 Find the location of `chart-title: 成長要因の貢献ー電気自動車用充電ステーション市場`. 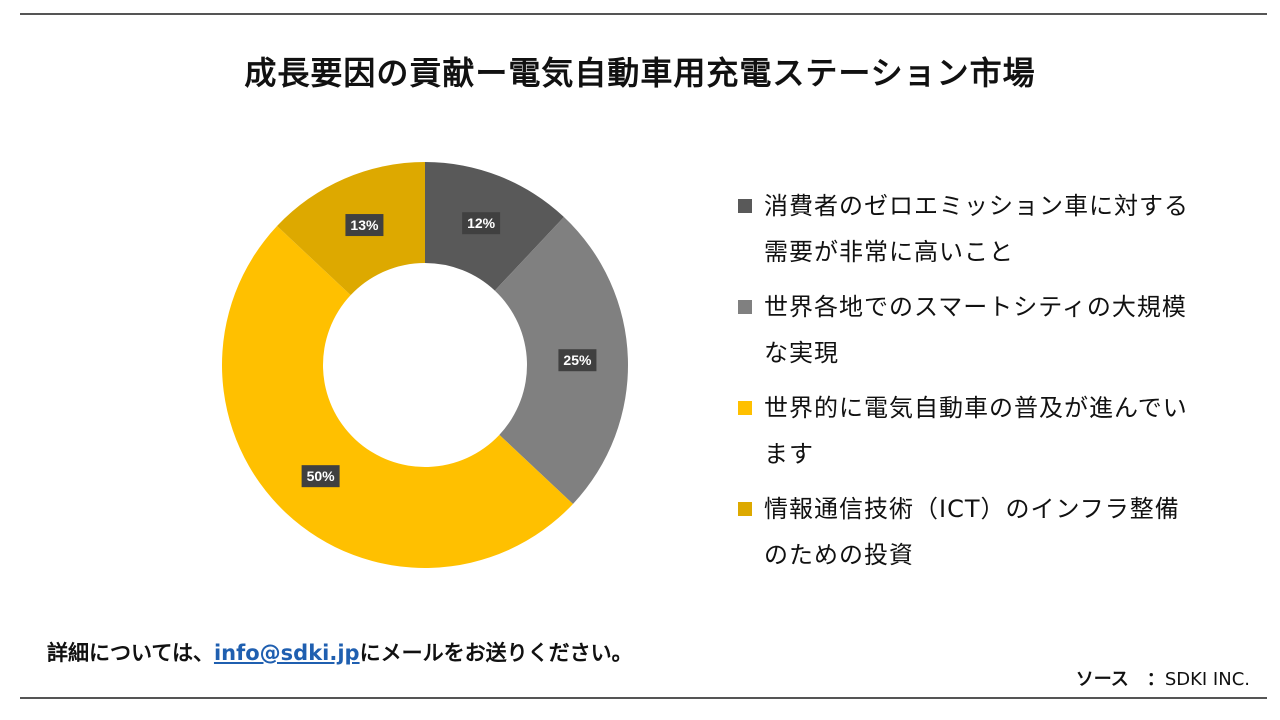

chart-title: 成長要因の貢献ー電気自動車用充電ステーション市場 is located at coordinates (640, 73).